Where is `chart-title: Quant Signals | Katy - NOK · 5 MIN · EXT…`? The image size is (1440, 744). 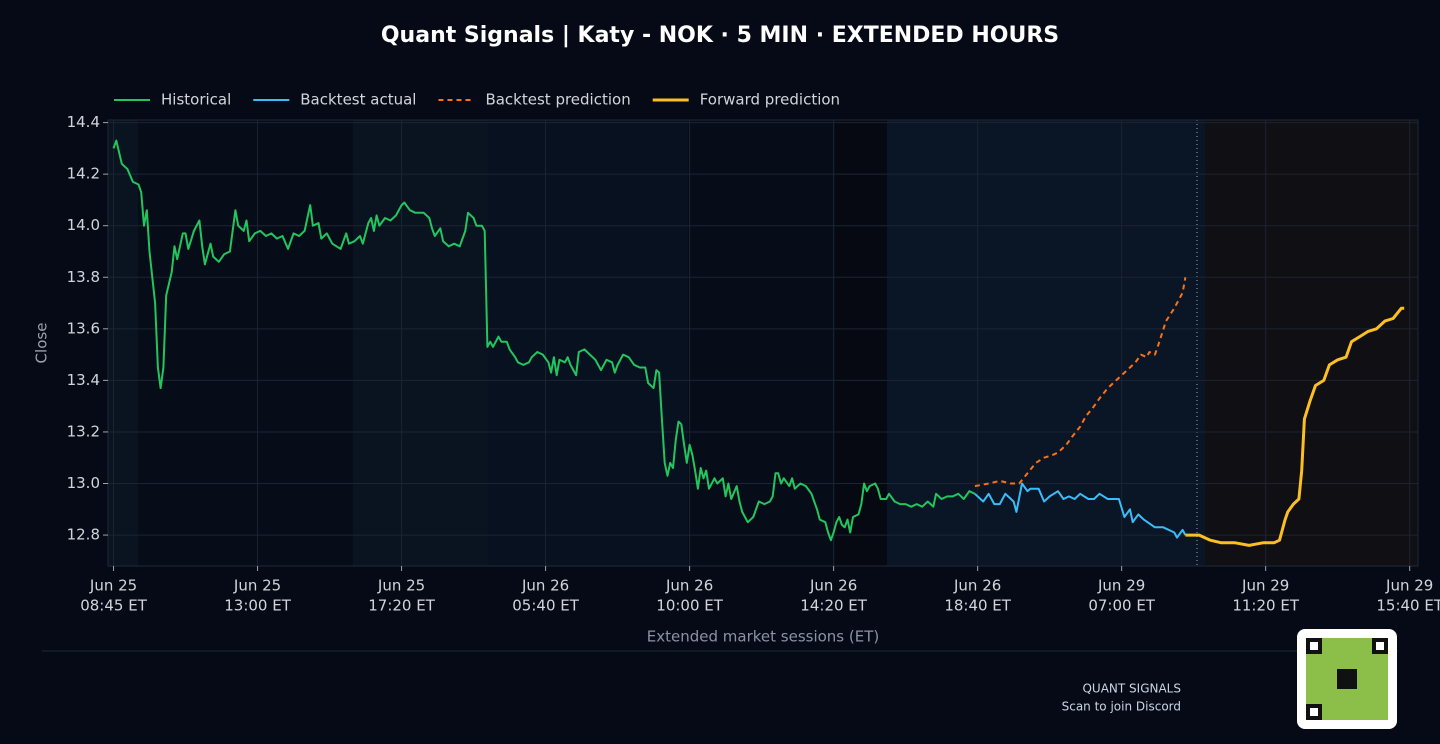 chart-title: Quant Signals | Katy - NOK · 5 MIN · EXT… is located at coordinates (720, 35).